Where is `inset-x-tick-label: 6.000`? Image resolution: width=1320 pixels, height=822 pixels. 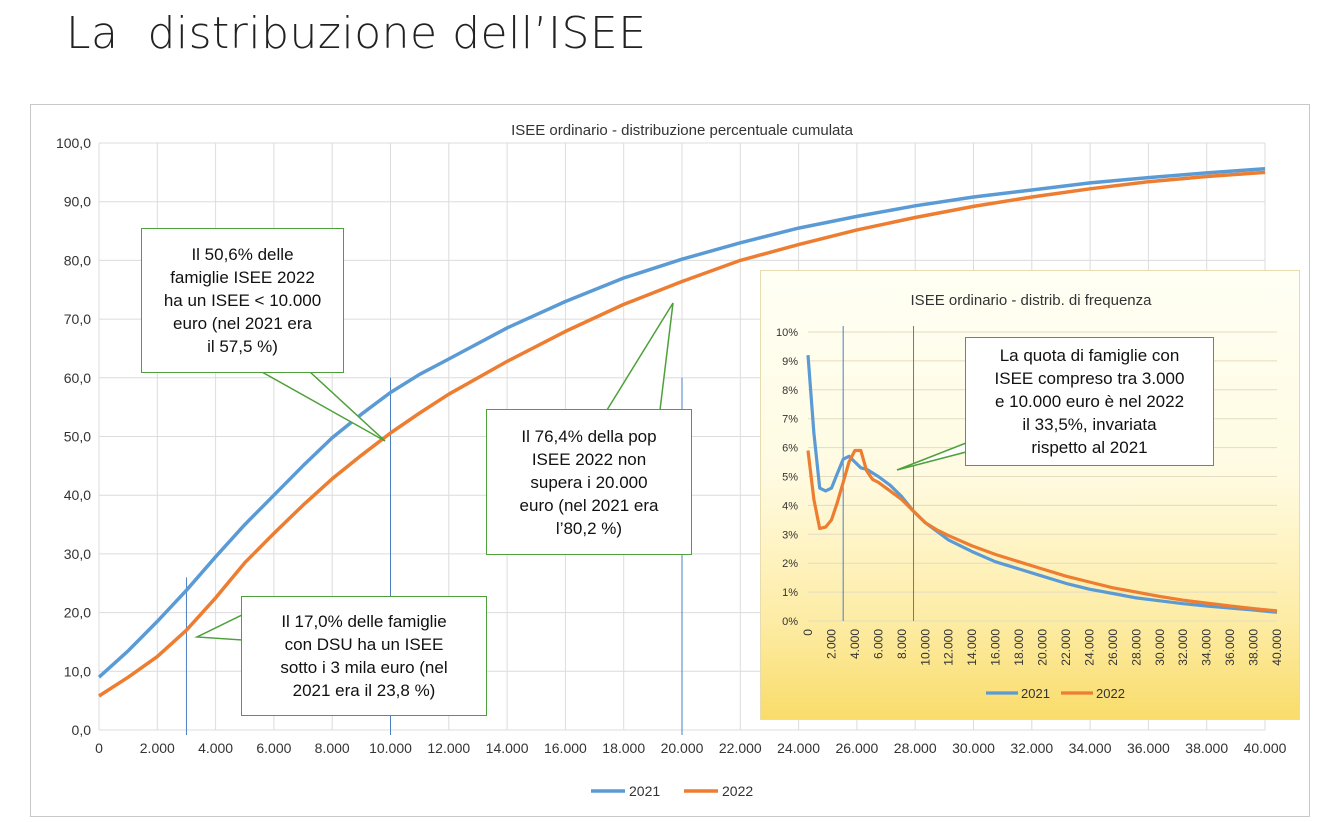 inset-x-tick-label: 6.000 is located at coordinates (878, 644).